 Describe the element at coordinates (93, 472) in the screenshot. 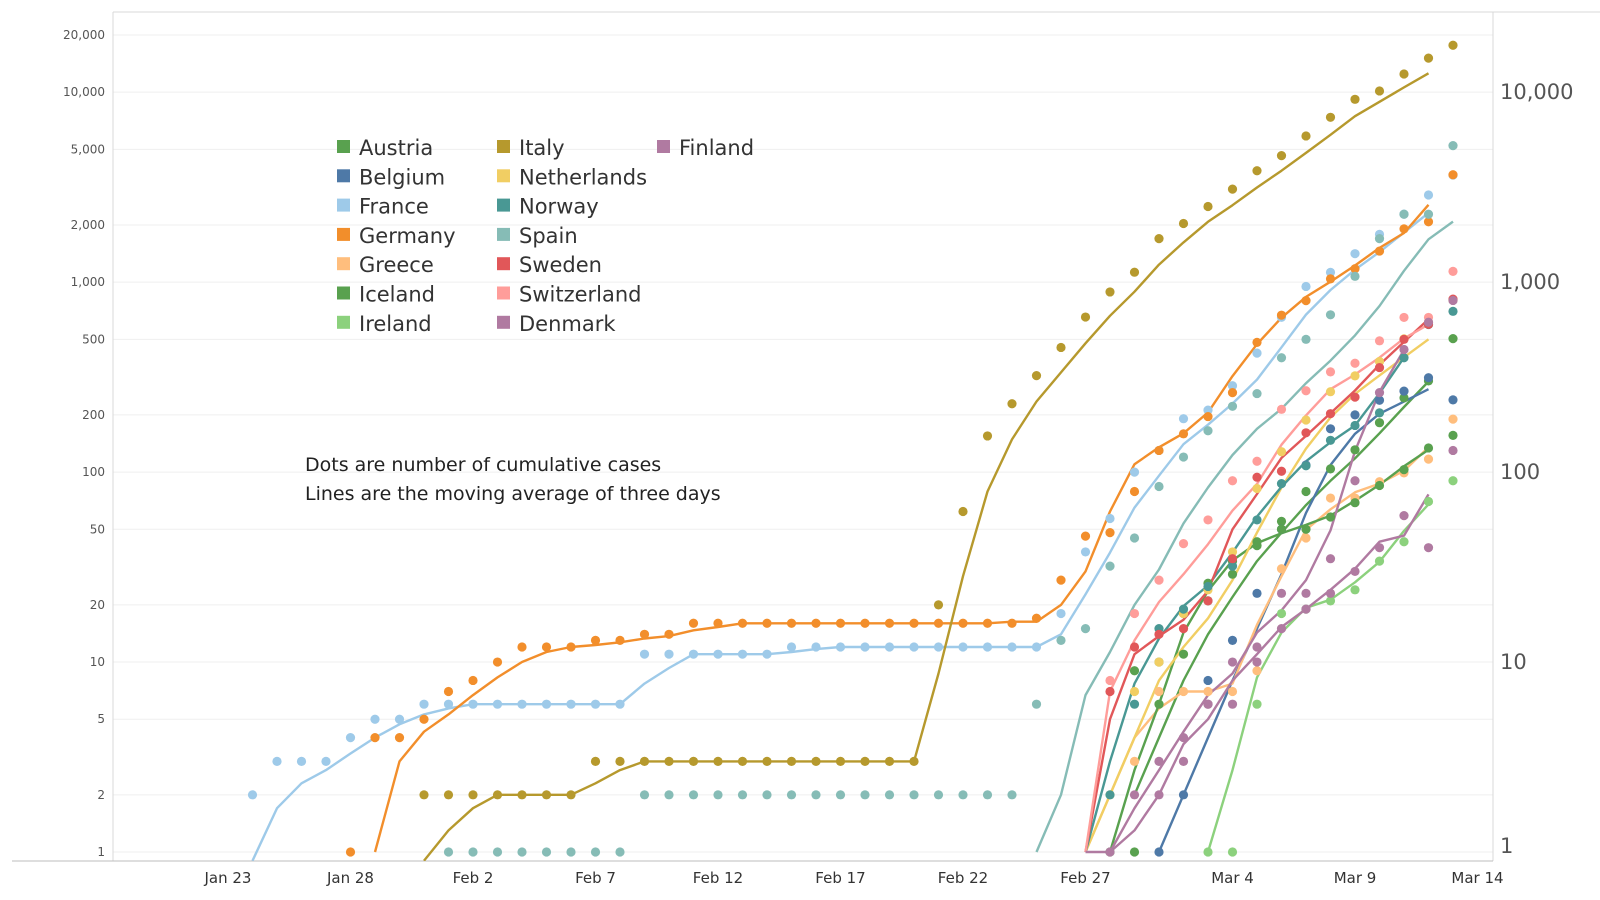

I see `y-left-tick-label: 100` at that location.